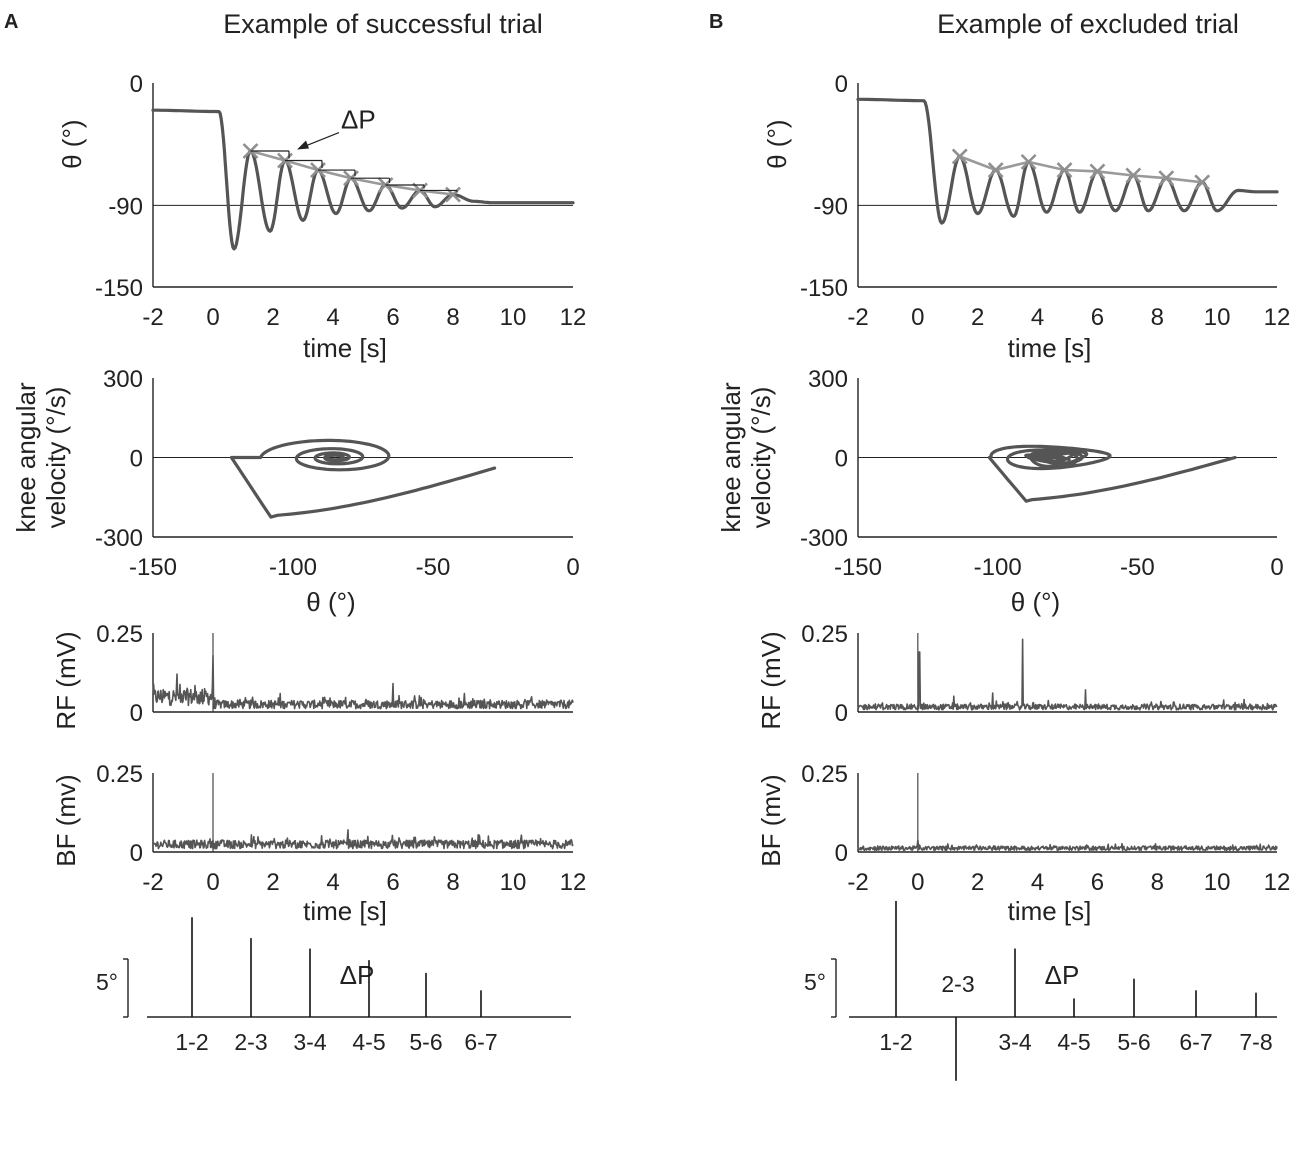  What do you see at coordinates (1067, 845) in the screenshot?
I see `bf-emg-trace` at bounding box center [1067, 845].